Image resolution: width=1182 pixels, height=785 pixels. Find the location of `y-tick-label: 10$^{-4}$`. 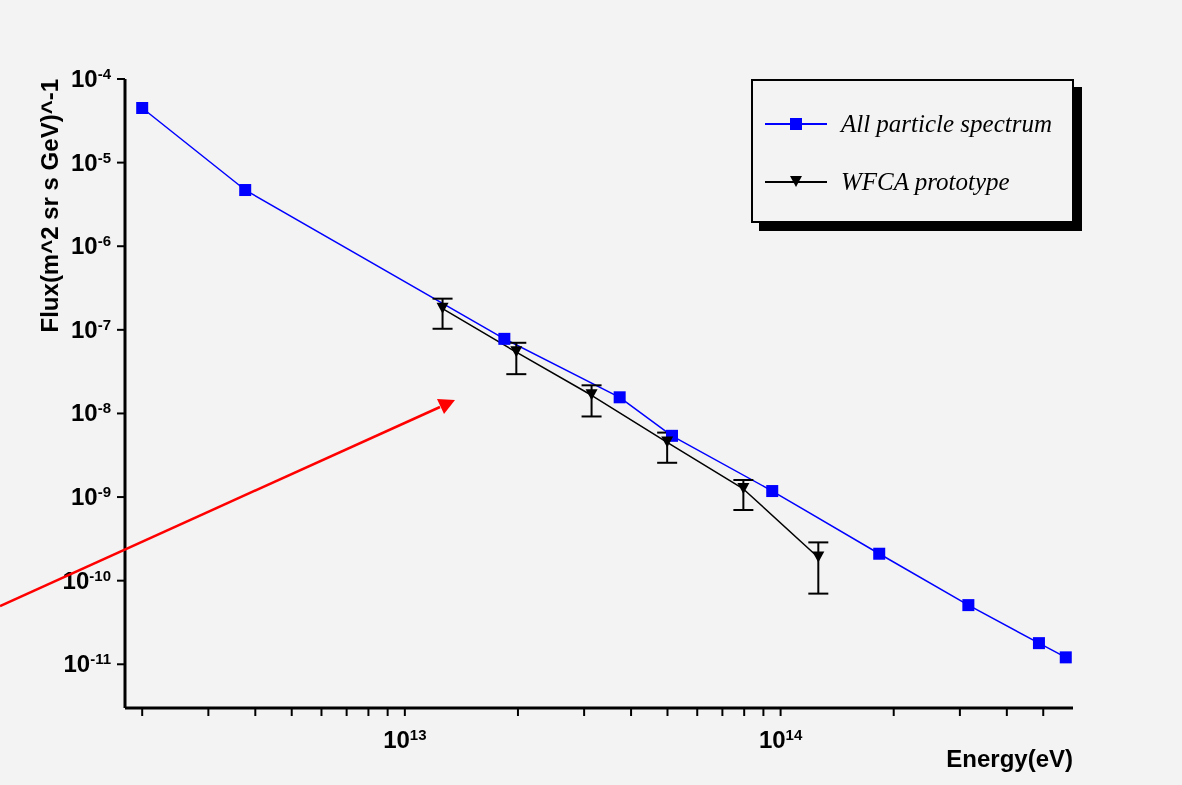

y-tick-label: 10$^{-4}$ is located at coordinates (91, 78).